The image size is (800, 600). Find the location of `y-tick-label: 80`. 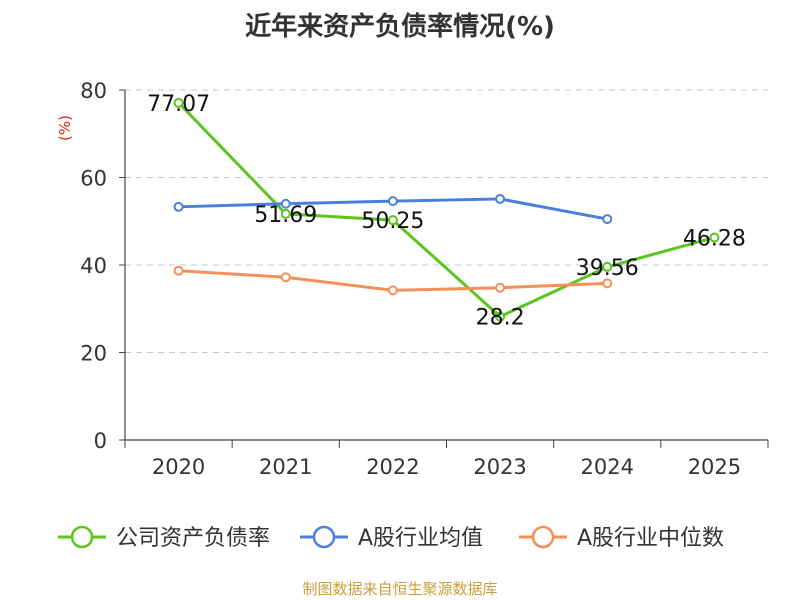

y-tick-label: 80 is located at coordinates (93, 91).